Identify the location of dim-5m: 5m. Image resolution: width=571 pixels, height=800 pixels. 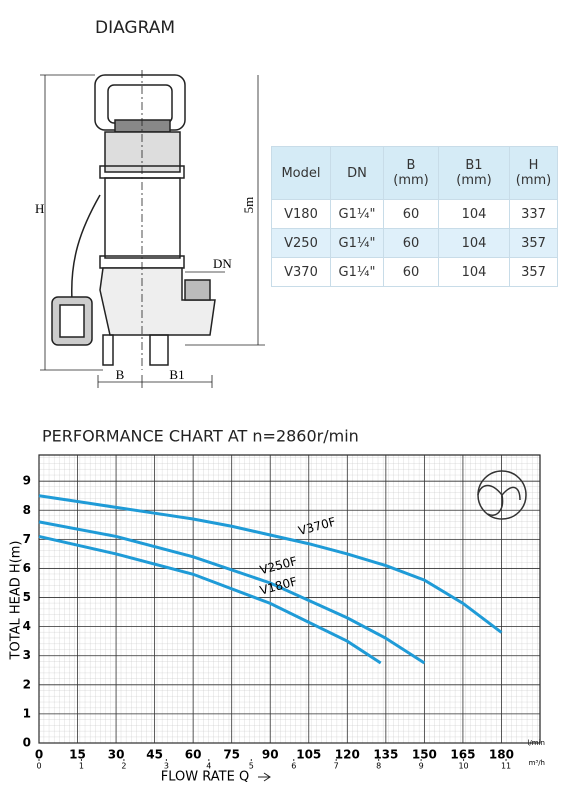
(248, 205).